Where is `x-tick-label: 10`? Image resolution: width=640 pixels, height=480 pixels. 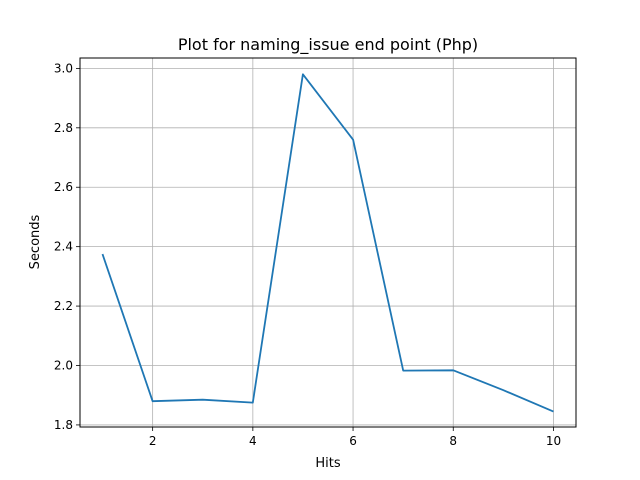 x-tick-label: 10 is located at coordinates (553, 441).